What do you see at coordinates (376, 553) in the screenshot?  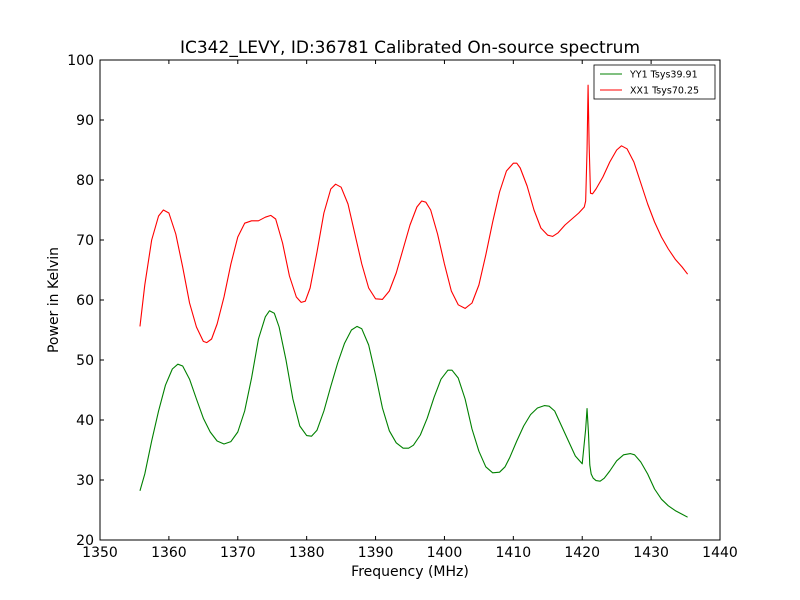 I see `x-tick-label: 1390` at bounding box center [376, 553].